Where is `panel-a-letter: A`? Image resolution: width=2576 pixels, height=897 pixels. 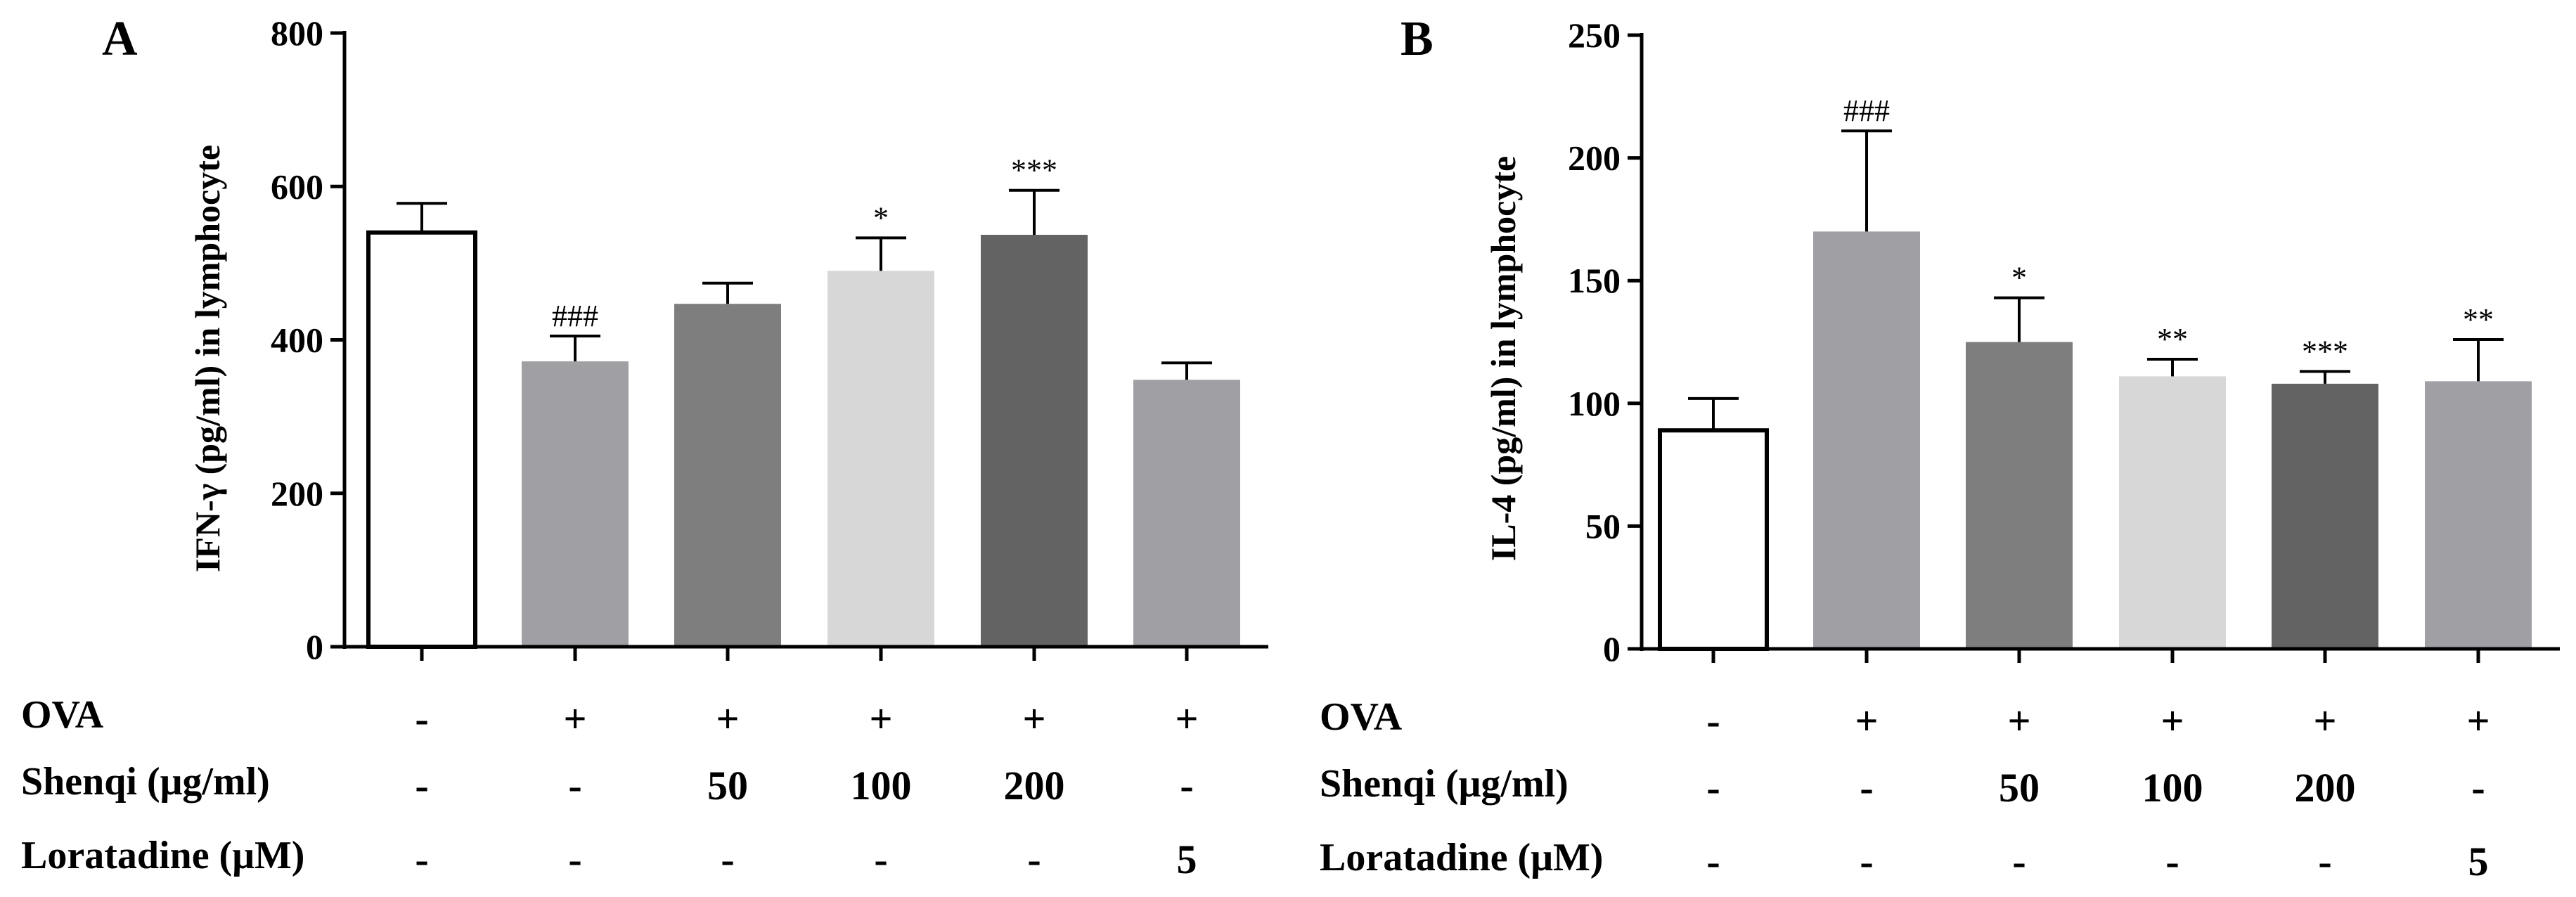 panel-a-letter: A is located at coordinates (120, 39).